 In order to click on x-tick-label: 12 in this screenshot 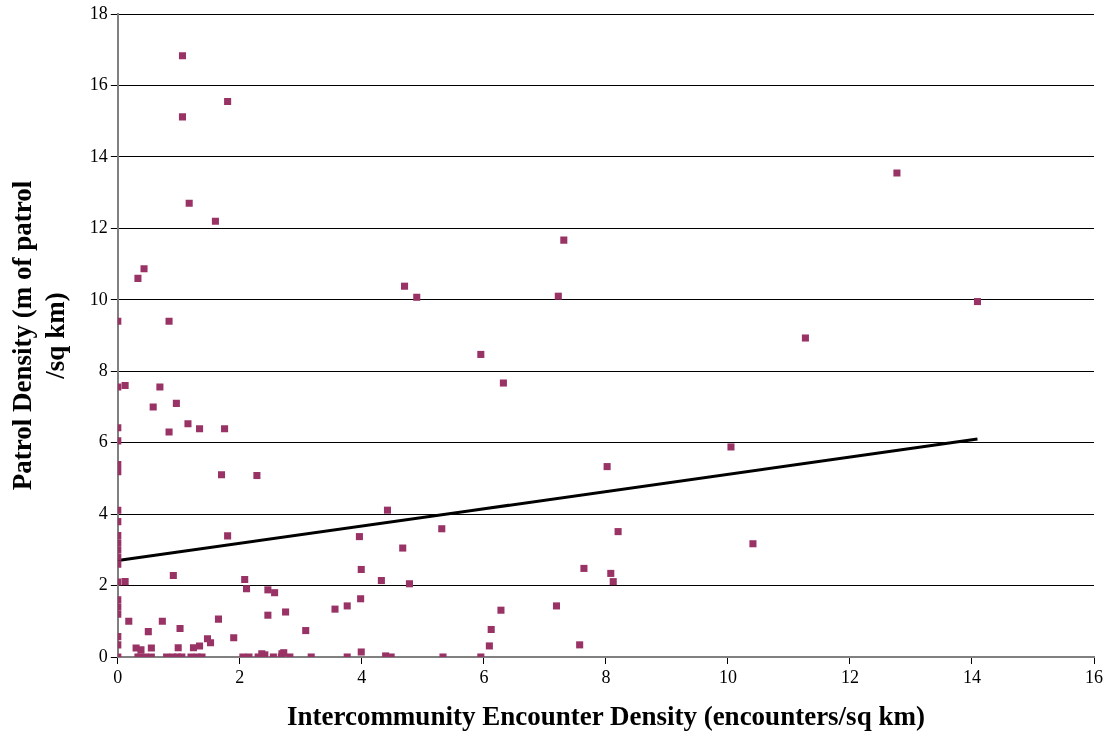, I will do `click(849, 676)`.